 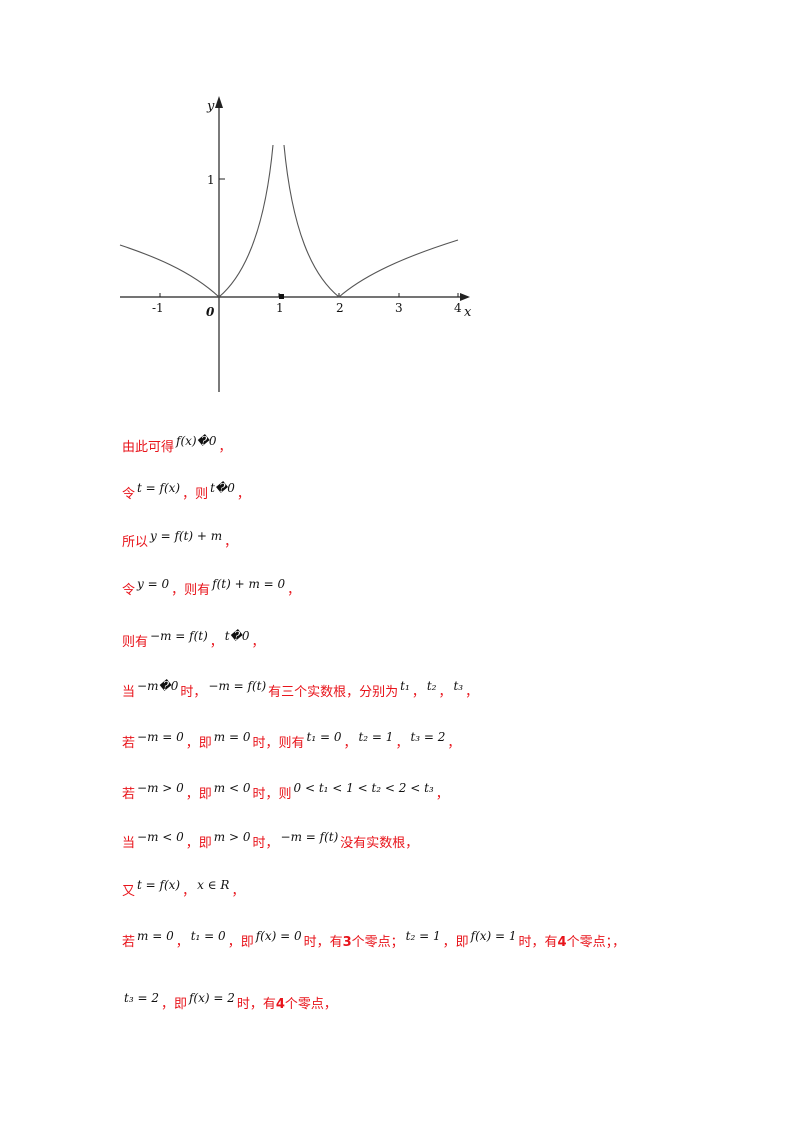 I want to click on math-expression: f(x) = 0, so click(x=278, y=936).